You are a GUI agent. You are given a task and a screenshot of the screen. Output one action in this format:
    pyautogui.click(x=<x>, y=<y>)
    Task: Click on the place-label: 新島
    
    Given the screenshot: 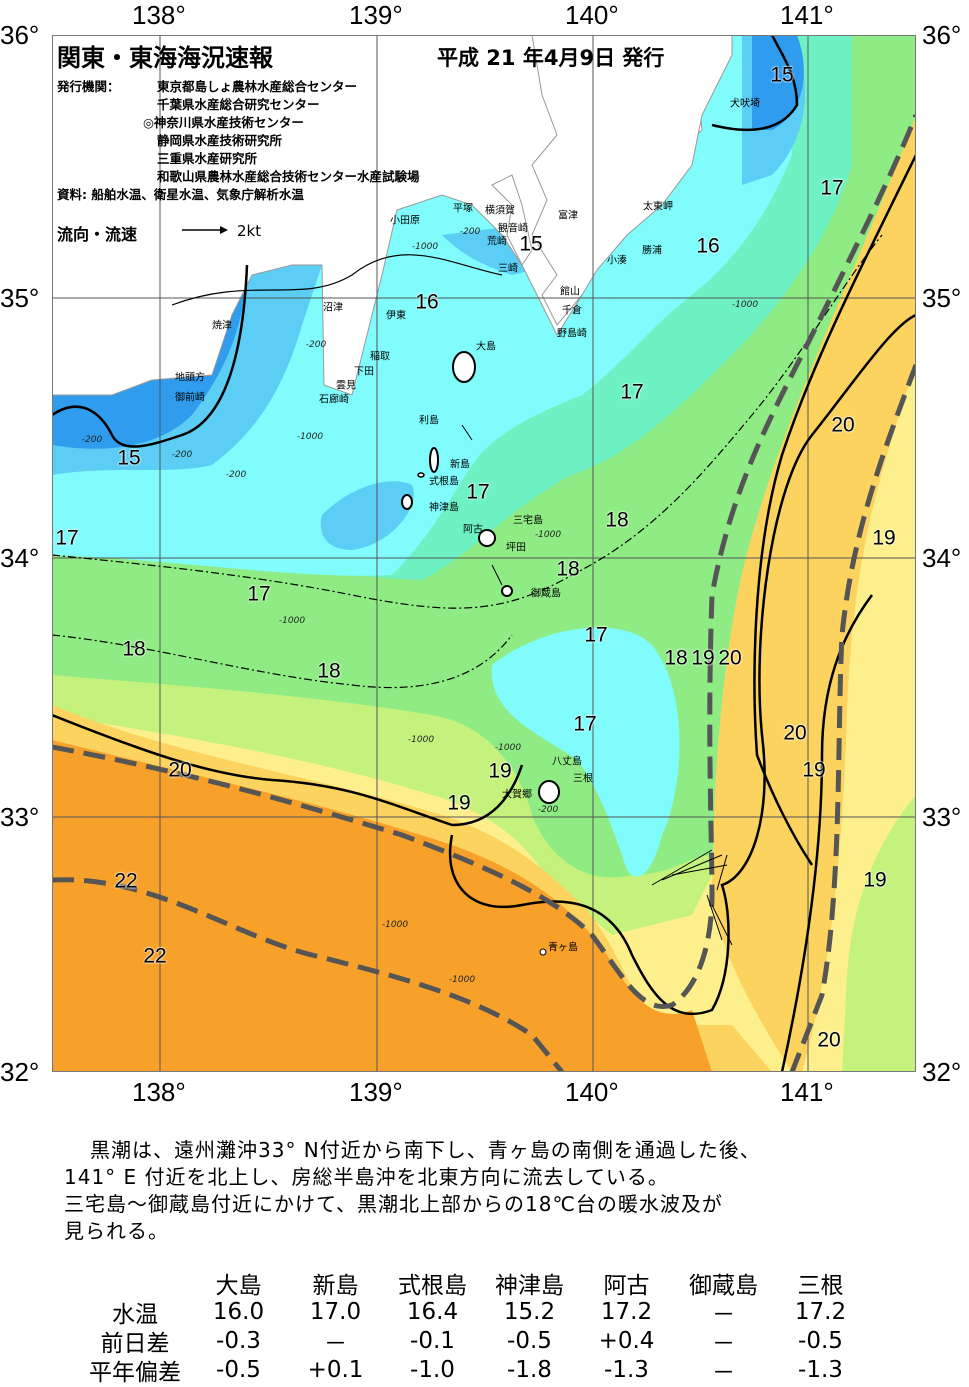 What is the action you would take?
    pyautogui.click(x=460, y=465)
    